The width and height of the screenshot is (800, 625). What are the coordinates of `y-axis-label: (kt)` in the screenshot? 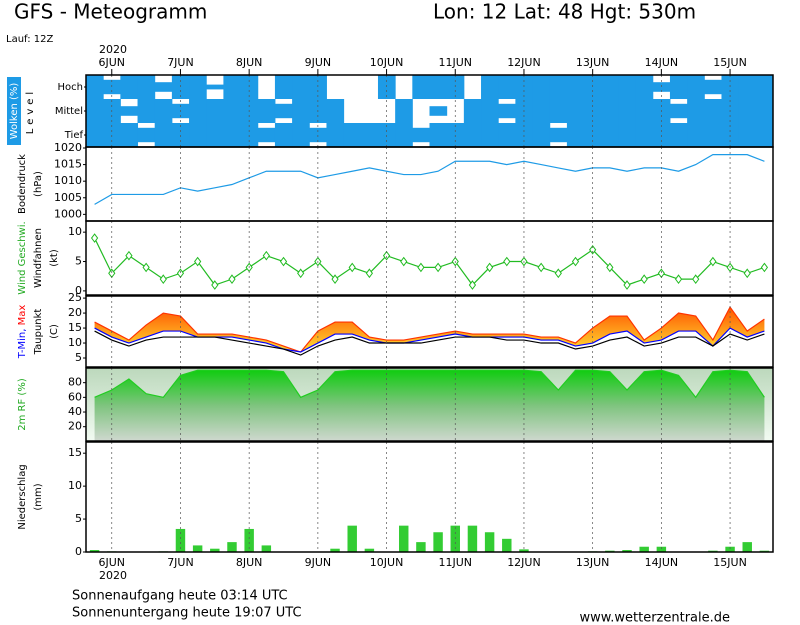 It's located at (54, 258).